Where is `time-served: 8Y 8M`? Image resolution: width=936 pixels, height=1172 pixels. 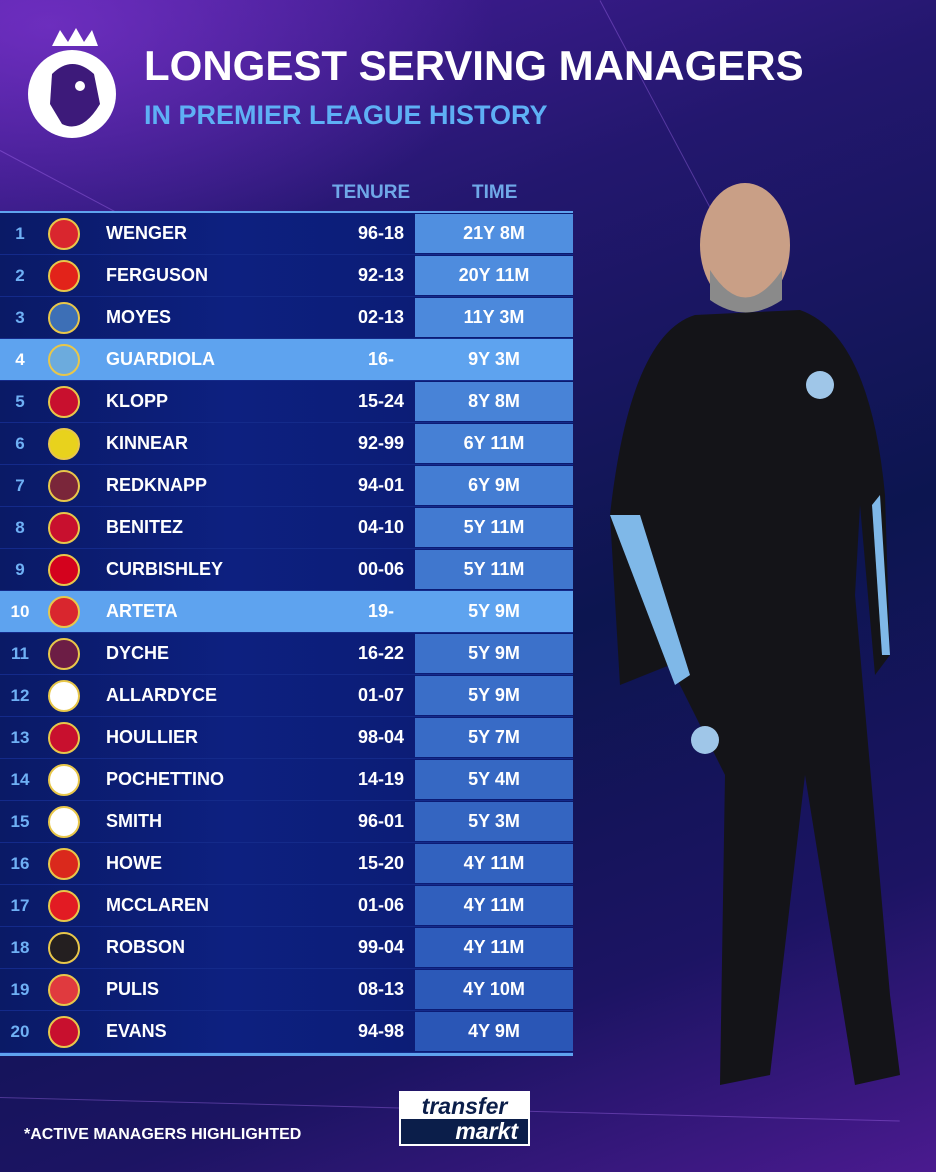 time-served: 8Y 8M is located at coordinates (494, 401).